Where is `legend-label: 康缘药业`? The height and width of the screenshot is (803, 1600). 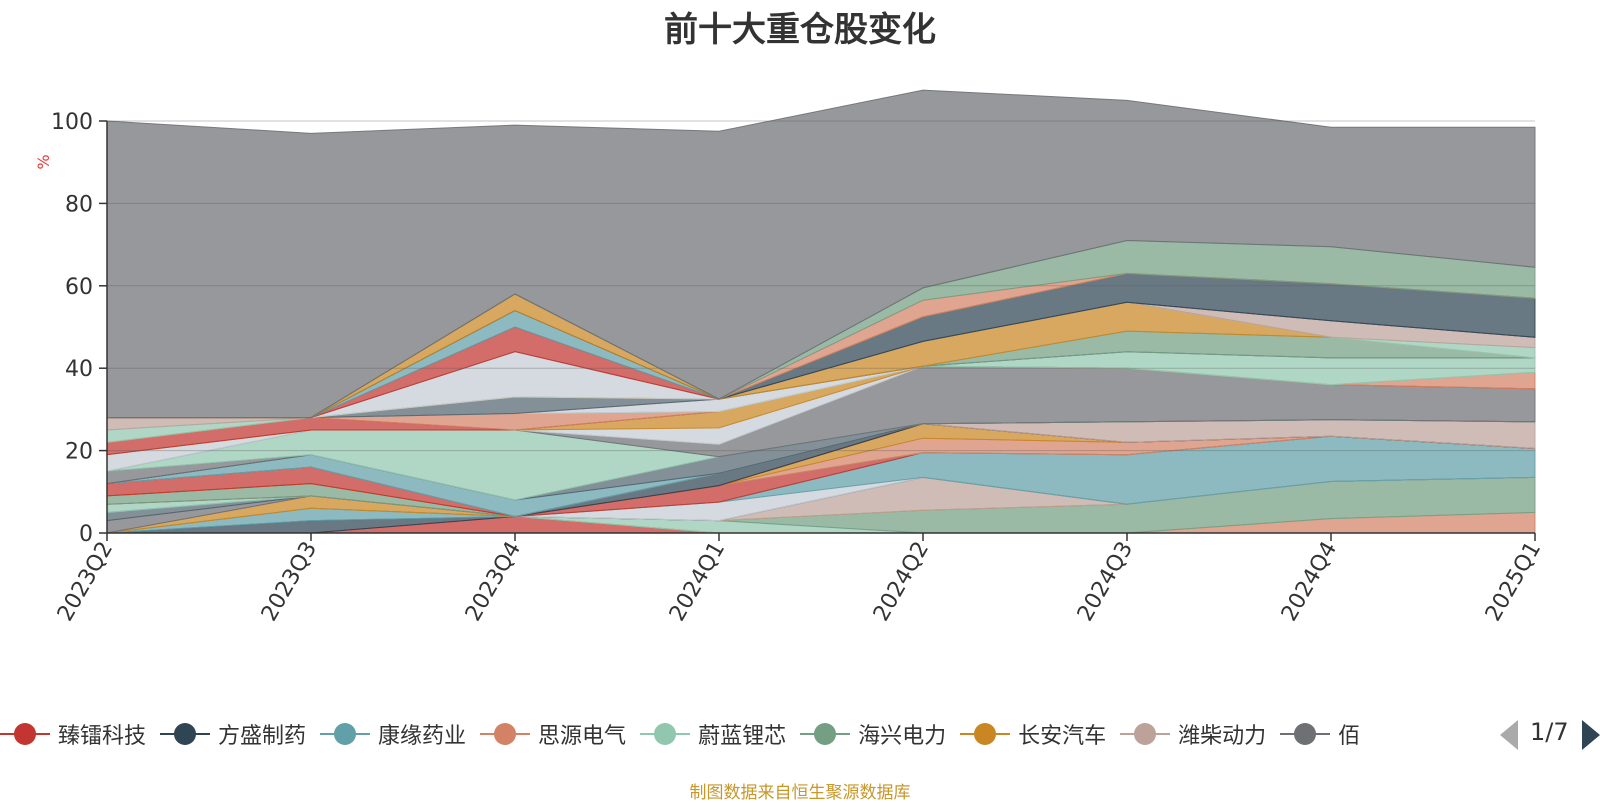 legend-label: 康缘药业 is located at coordinates (422, 736).